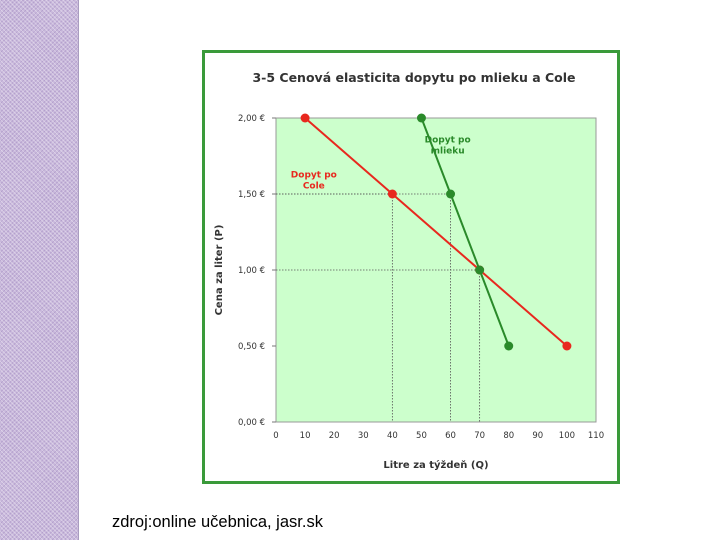 The image size is (720, 540). Describe the element at coordinates (314, 180) in the screenshot. I see `series-label-cola: Dopyt po Cole` at that location.